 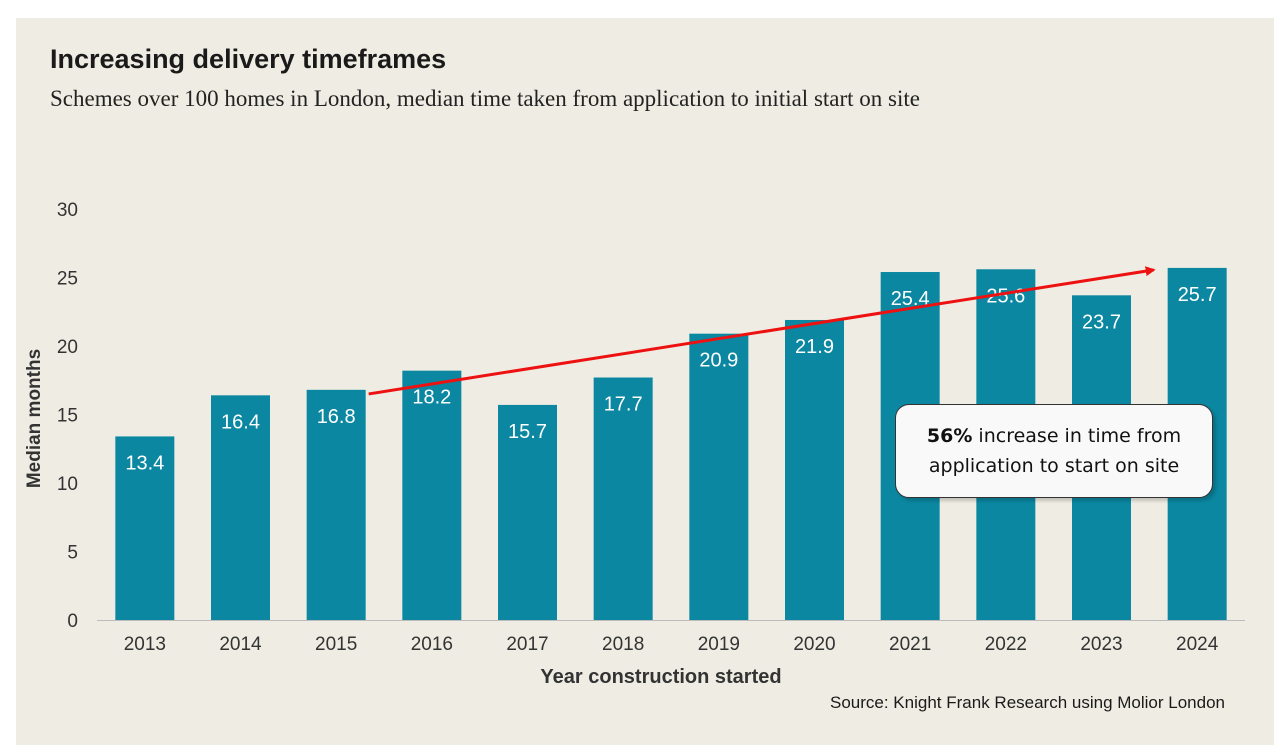 What do you see at coordinates (1101, 322) in the screenshot?
I see `bar-value-label: 23.7` at bounding box center [1101, 322].